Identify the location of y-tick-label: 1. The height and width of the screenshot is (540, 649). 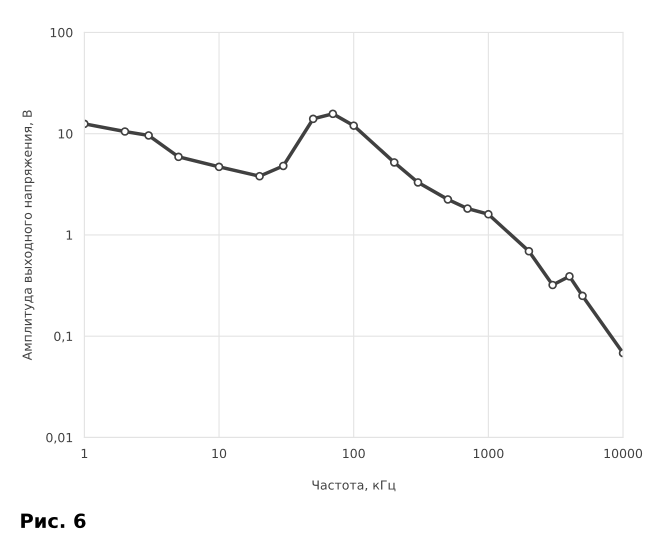
(69, 235).